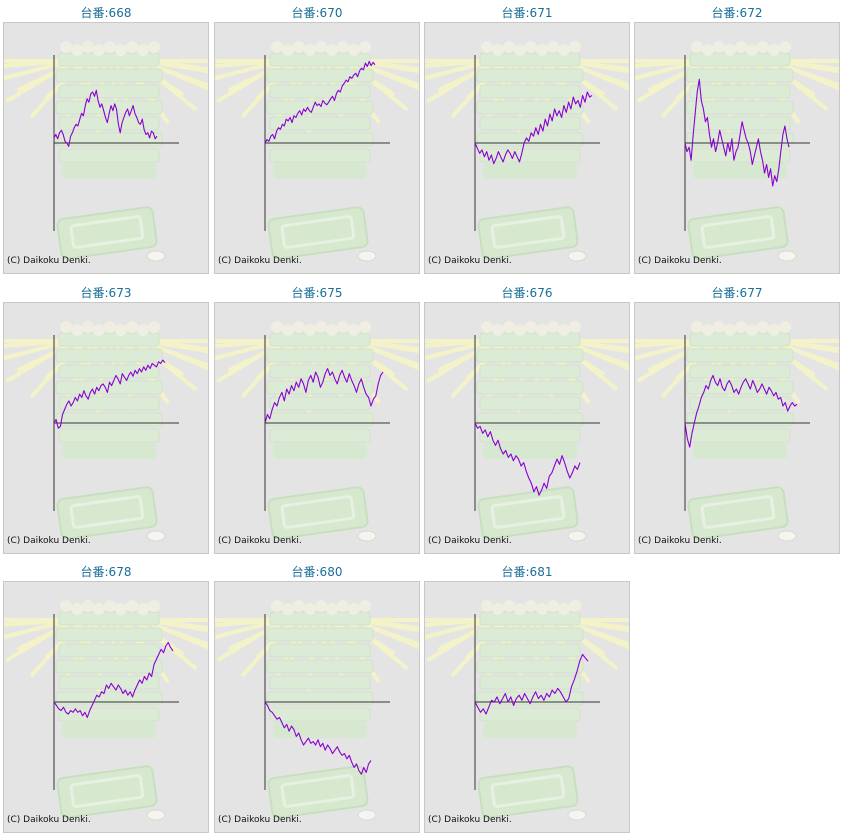  I want to click on graph-card: 台番:680 (C) Daikoku Denki., so click(317, 696).